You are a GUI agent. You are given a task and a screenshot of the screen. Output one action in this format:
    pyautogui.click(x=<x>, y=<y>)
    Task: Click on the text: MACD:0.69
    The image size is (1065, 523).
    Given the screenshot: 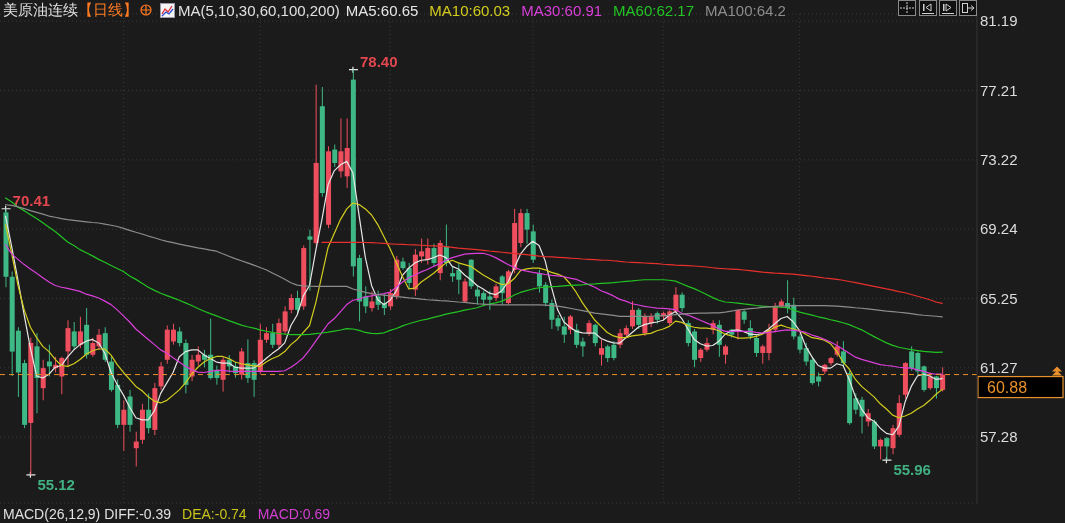 What is the action you would take?
    pyautogui.click(x=294, y=514)
    